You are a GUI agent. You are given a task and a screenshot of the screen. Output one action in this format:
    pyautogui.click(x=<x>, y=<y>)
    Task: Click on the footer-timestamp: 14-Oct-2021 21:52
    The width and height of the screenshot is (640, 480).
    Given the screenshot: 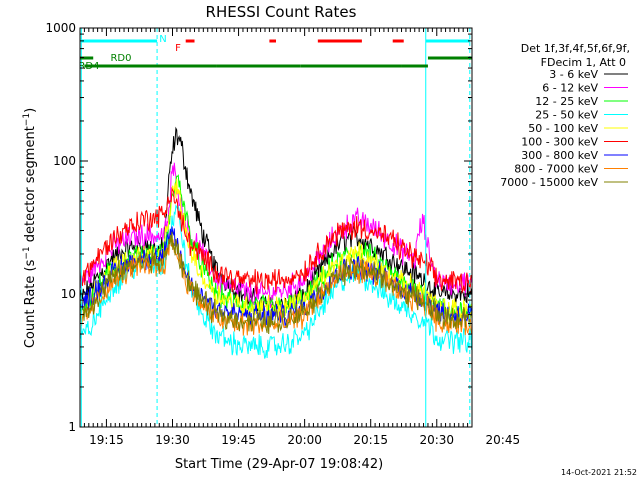 What is the action you would take?
    pyautogui.click(x=599, y=472)
    